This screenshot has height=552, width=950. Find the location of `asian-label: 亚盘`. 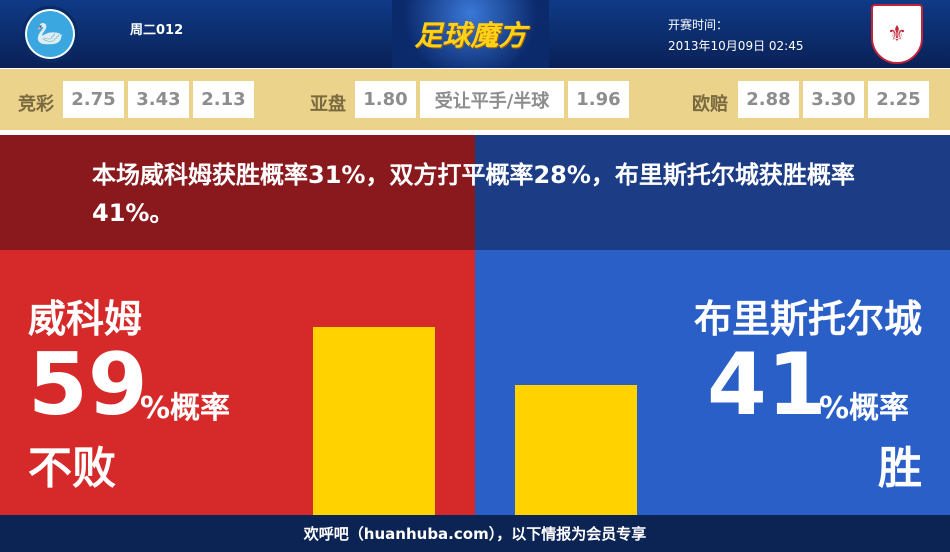

asian-label: 亚盘 is located at coordinates (328, 104).